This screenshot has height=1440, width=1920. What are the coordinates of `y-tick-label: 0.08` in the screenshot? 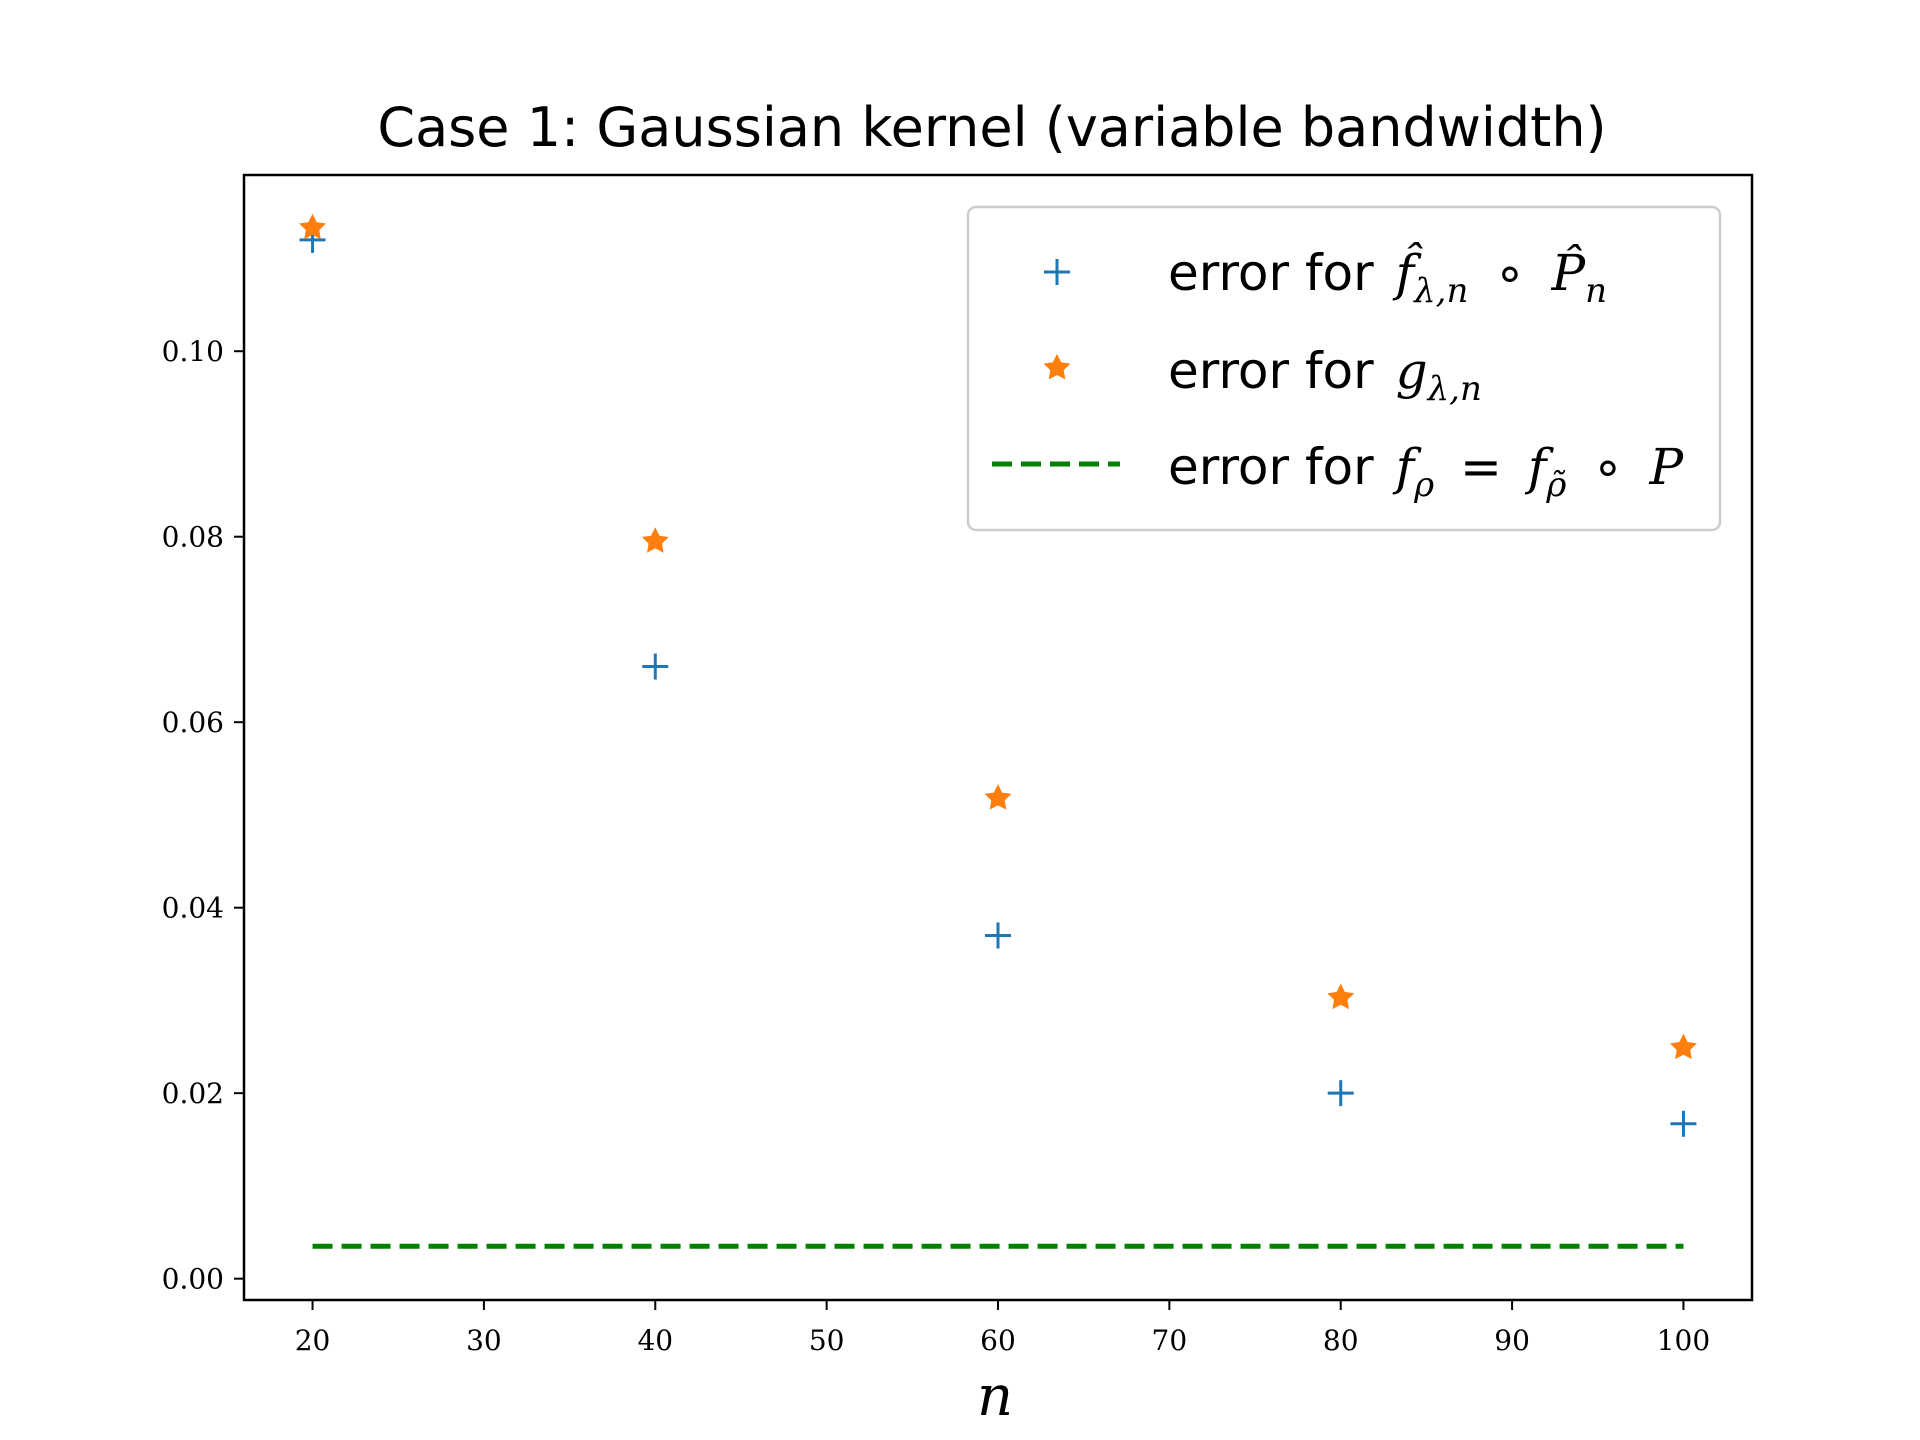 It's located at (193, 537).